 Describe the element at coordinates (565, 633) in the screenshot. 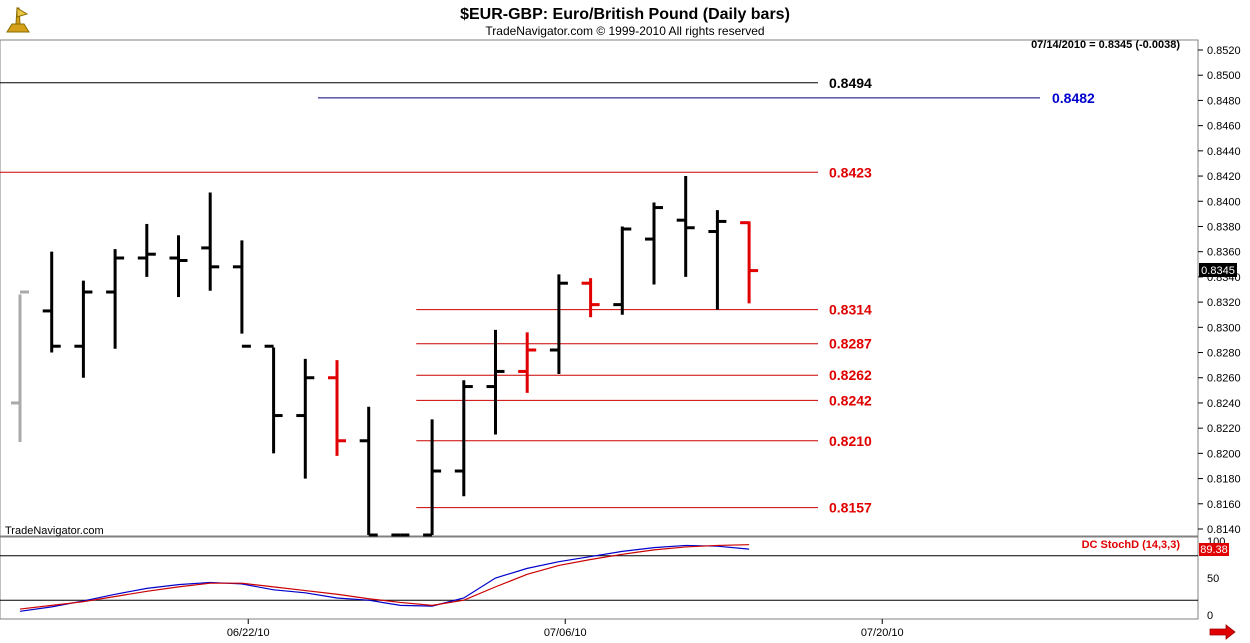

I see `date-tick-label: 07/06/10` at that location.